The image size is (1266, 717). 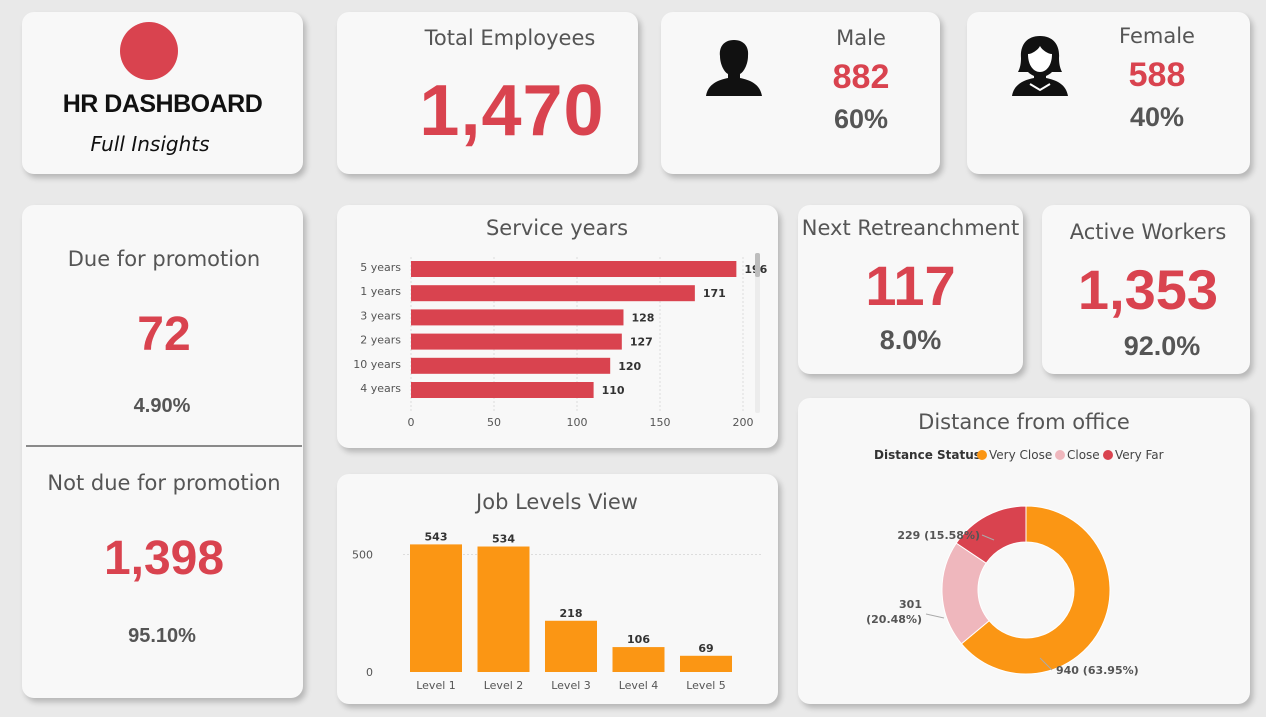 I want to click on y-tick-label: 500, so click(x=362, y=555).